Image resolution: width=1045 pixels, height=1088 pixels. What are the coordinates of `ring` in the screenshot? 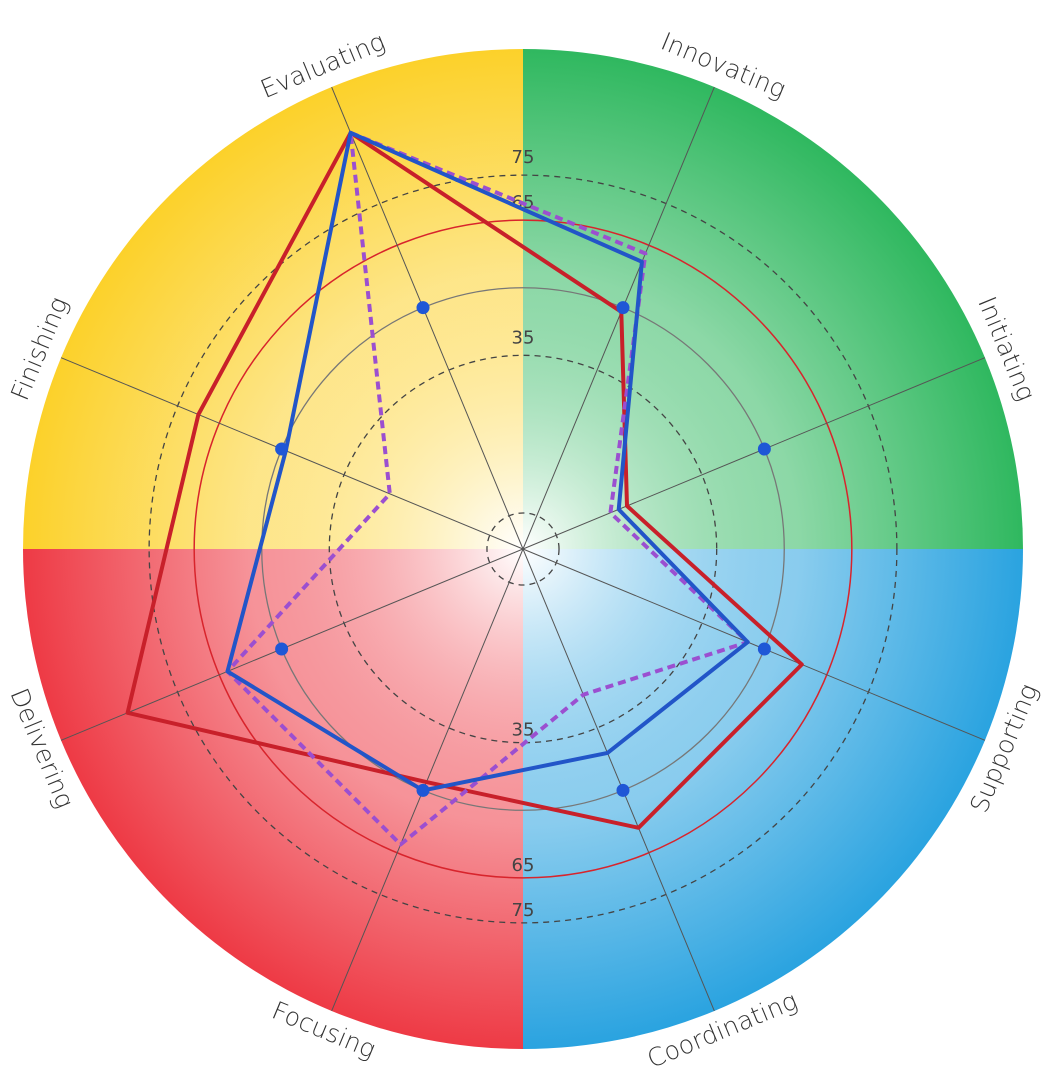 It's located at (523, 549).